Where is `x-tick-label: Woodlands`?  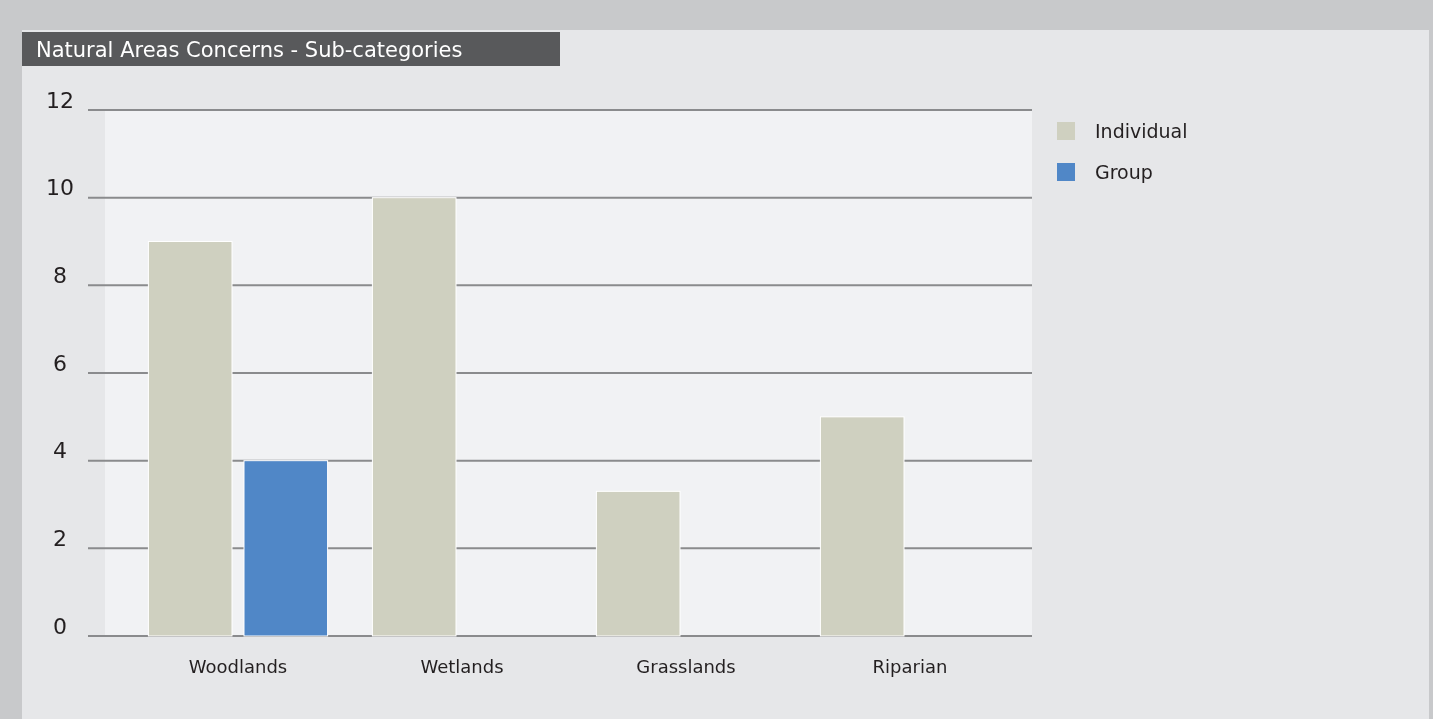
x-tick-label: Woodlands is located at coordinates (238, 666).